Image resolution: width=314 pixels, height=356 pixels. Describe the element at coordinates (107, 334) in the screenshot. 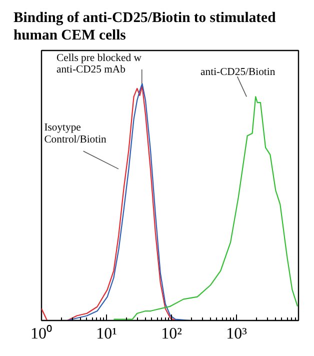

I see `x-tick-label: 10¹` at that location.